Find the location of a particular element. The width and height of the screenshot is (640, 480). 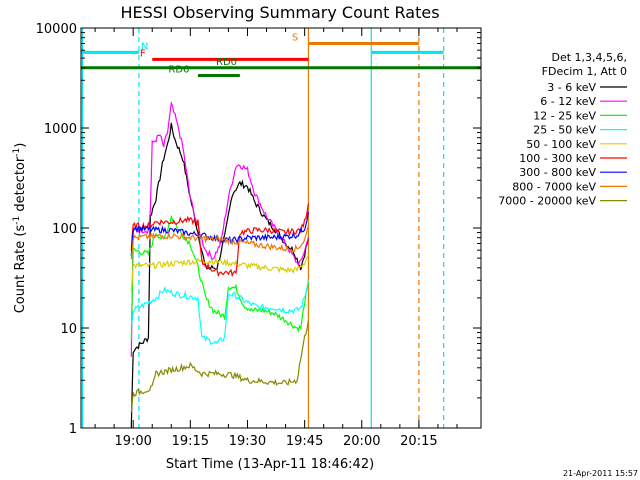

legend-label-3: 25 - 50 keV is located at coordinates (564, 130).